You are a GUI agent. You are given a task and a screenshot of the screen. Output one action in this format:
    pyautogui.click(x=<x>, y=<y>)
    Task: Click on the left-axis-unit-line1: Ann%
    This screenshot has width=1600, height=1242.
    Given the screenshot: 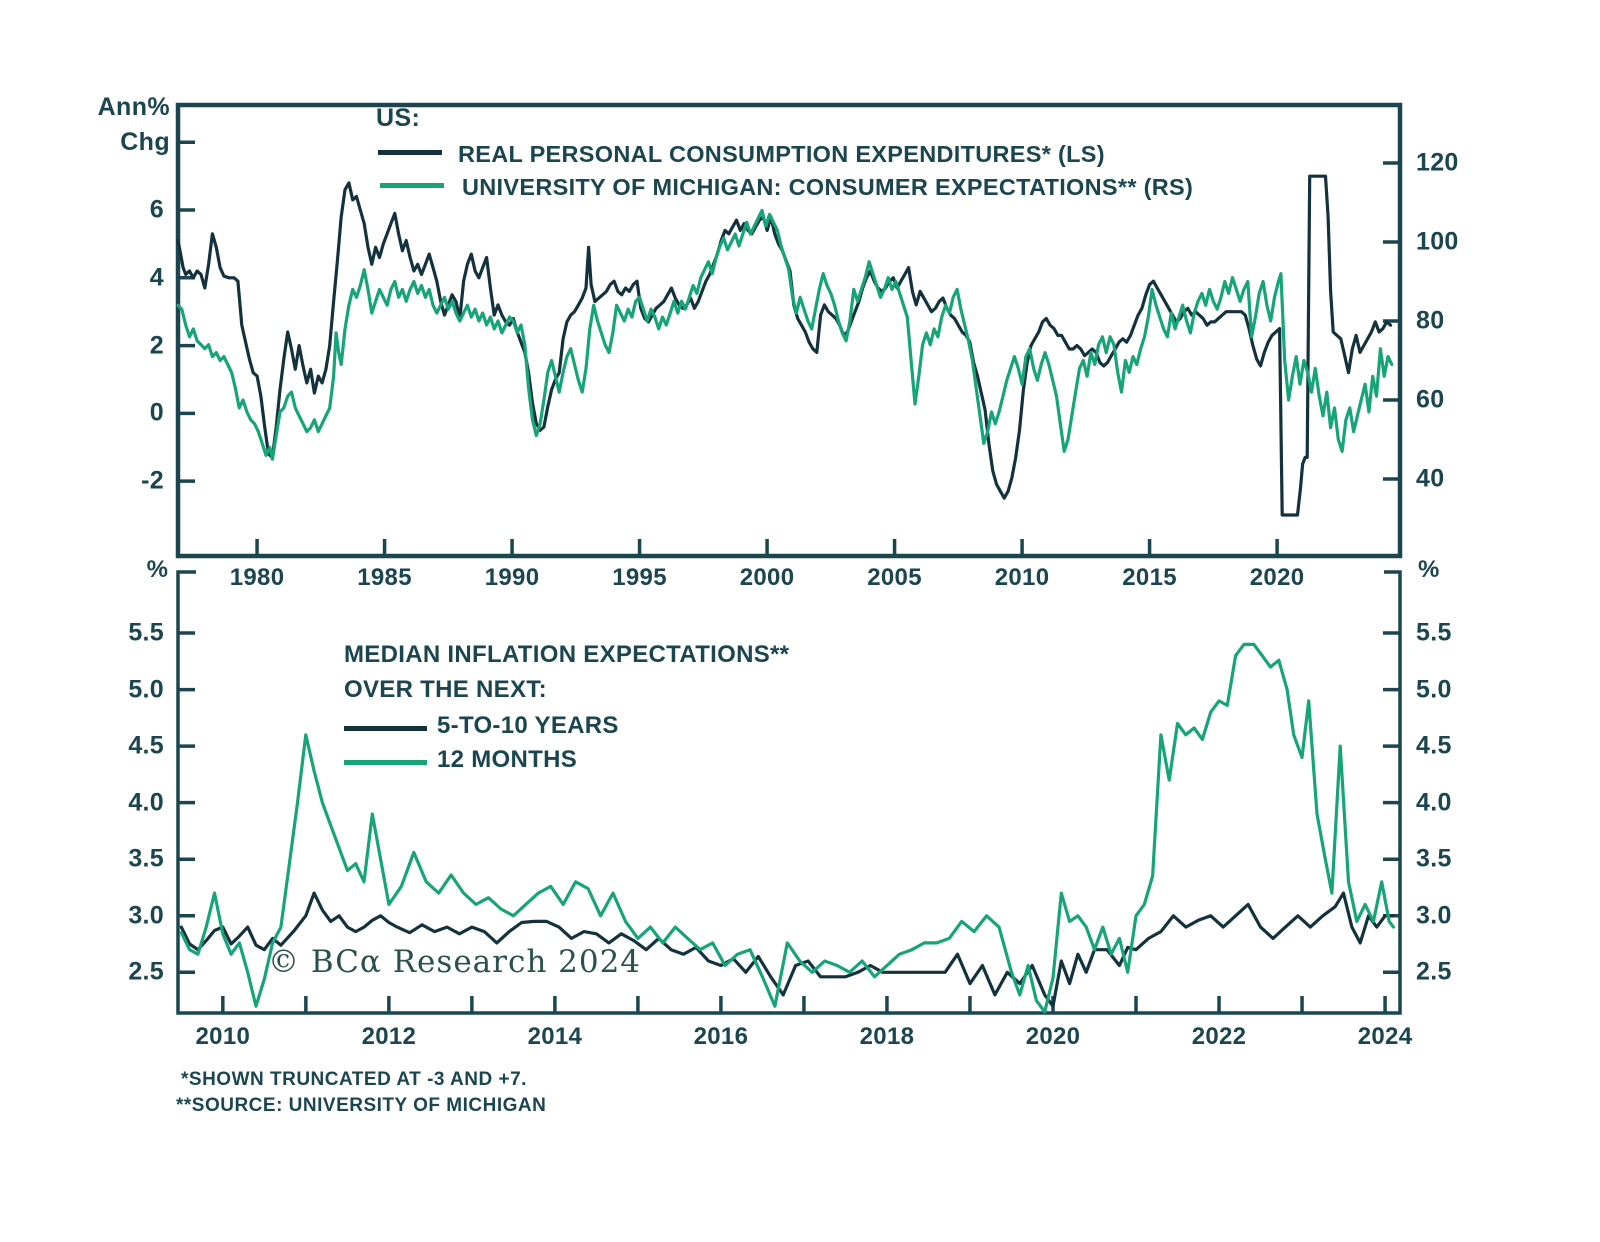 What is the action you would take?
    pyautogui.click(x=133, y=107)
    